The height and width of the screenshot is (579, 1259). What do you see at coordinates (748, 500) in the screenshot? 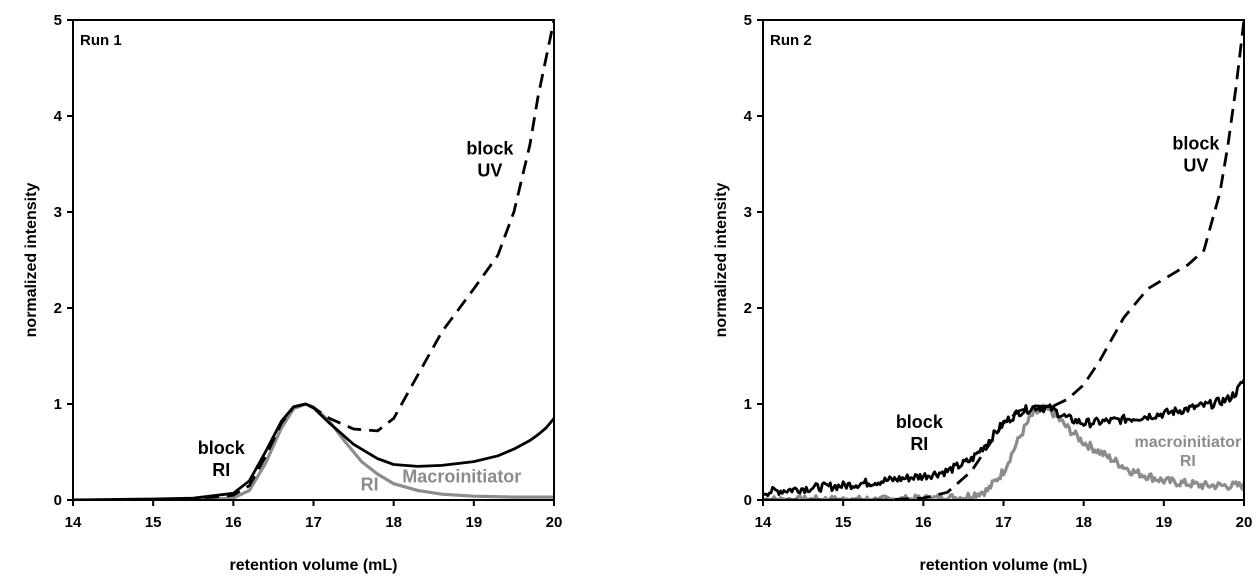
I see `chart-2-y-tick-label: 0` at bounding box center [748, 500].